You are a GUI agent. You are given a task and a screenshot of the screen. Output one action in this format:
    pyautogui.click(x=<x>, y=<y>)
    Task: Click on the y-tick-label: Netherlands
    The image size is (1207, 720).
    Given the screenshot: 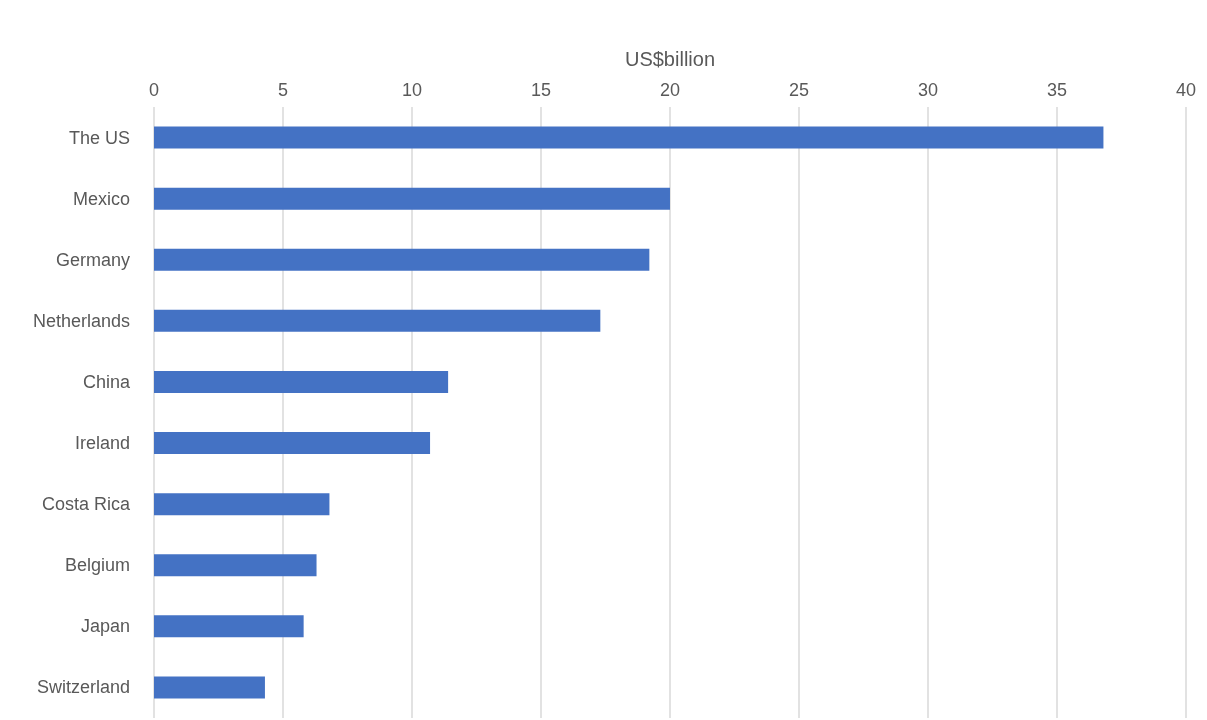 What is the action you would take?
    pyautogui.click(x=81, y=320)
    